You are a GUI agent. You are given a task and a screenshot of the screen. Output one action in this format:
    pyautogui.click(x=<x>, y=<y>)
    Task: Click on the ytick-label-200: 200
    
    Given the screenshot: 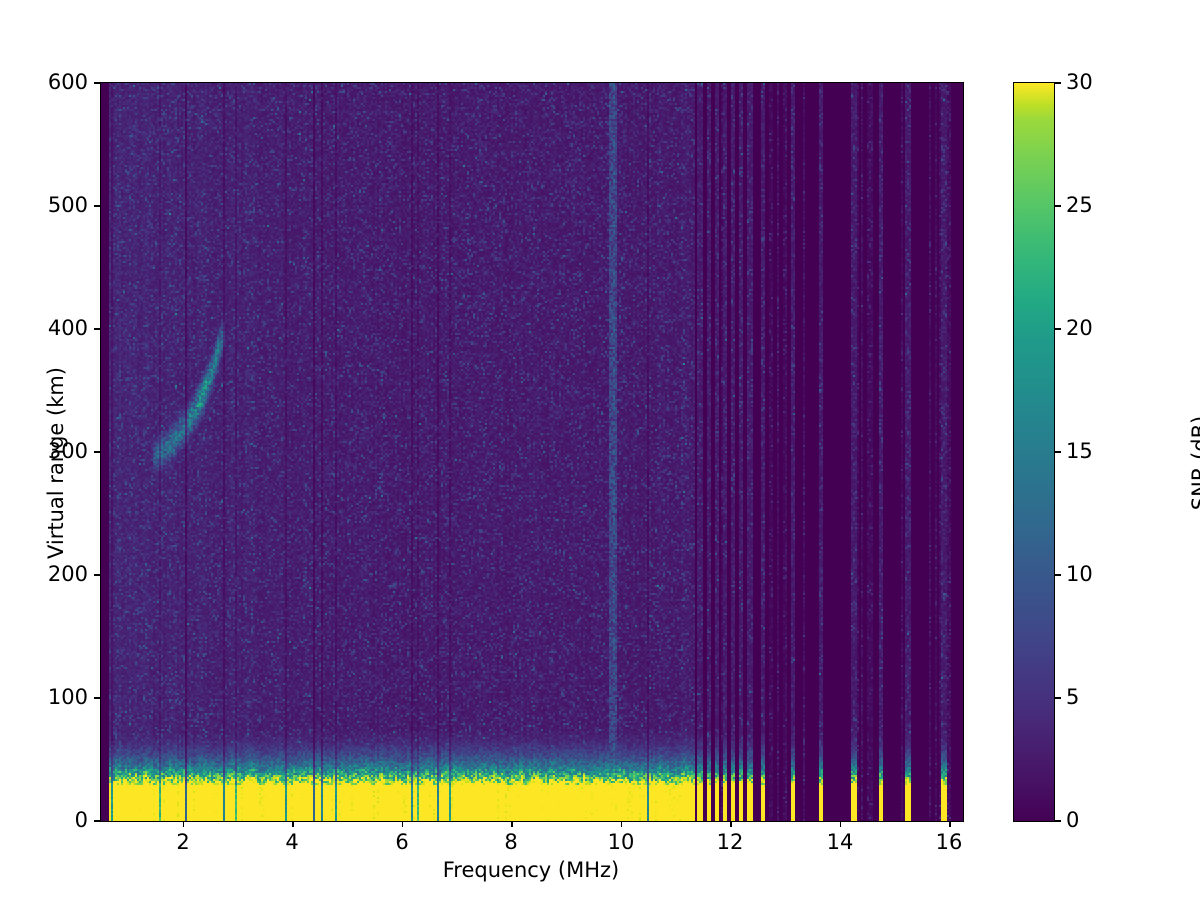 What is the action you would take?
    pyautogui.click(x=67, y=574)
    